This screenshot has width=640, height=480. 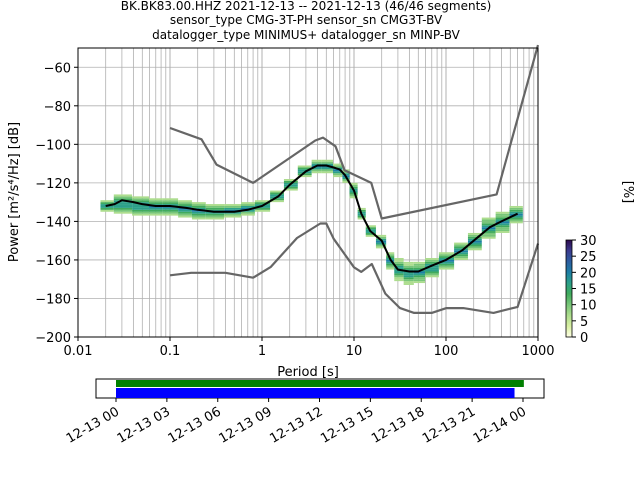 What do you see at coordinates (246, 425) in the screenshot?
I see `timeline-tick-label: 12-13 09` at bounding box center [246, 425].